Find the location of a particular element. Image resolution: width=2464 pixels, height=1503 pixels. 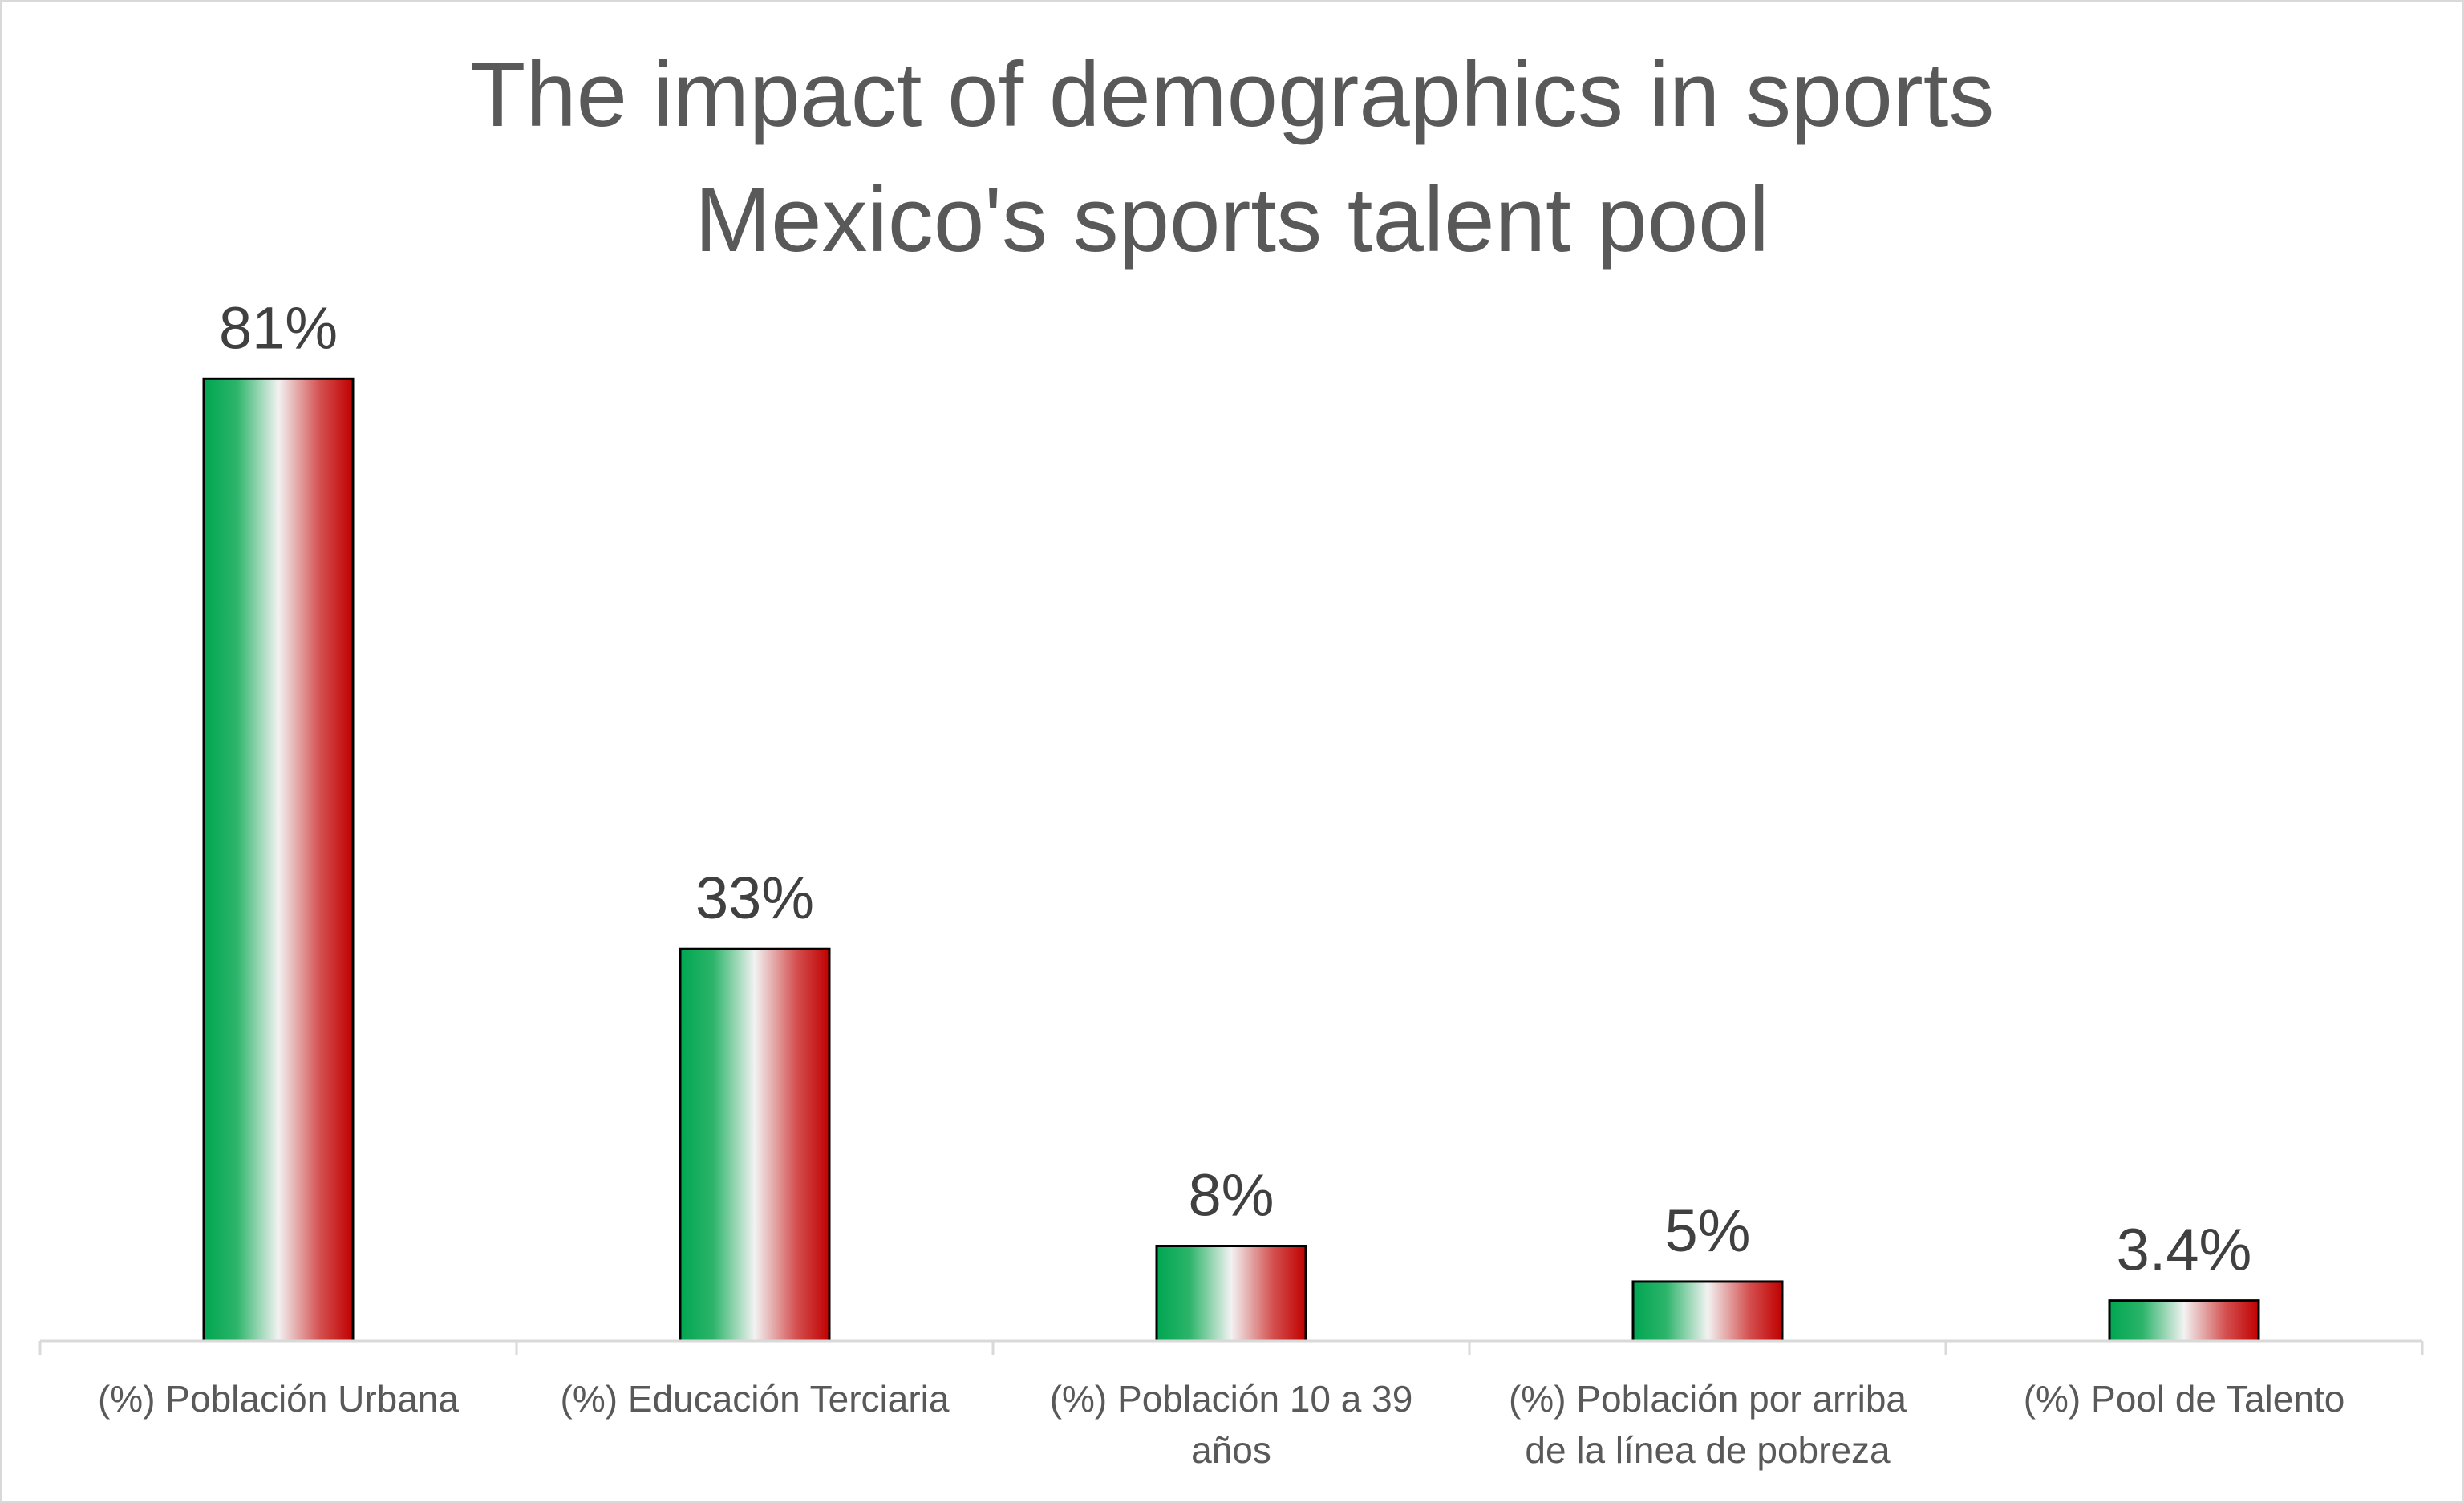

category-label-3-line-1: (%) Población 10 a 39 is located at coordinates (1231, 1399).